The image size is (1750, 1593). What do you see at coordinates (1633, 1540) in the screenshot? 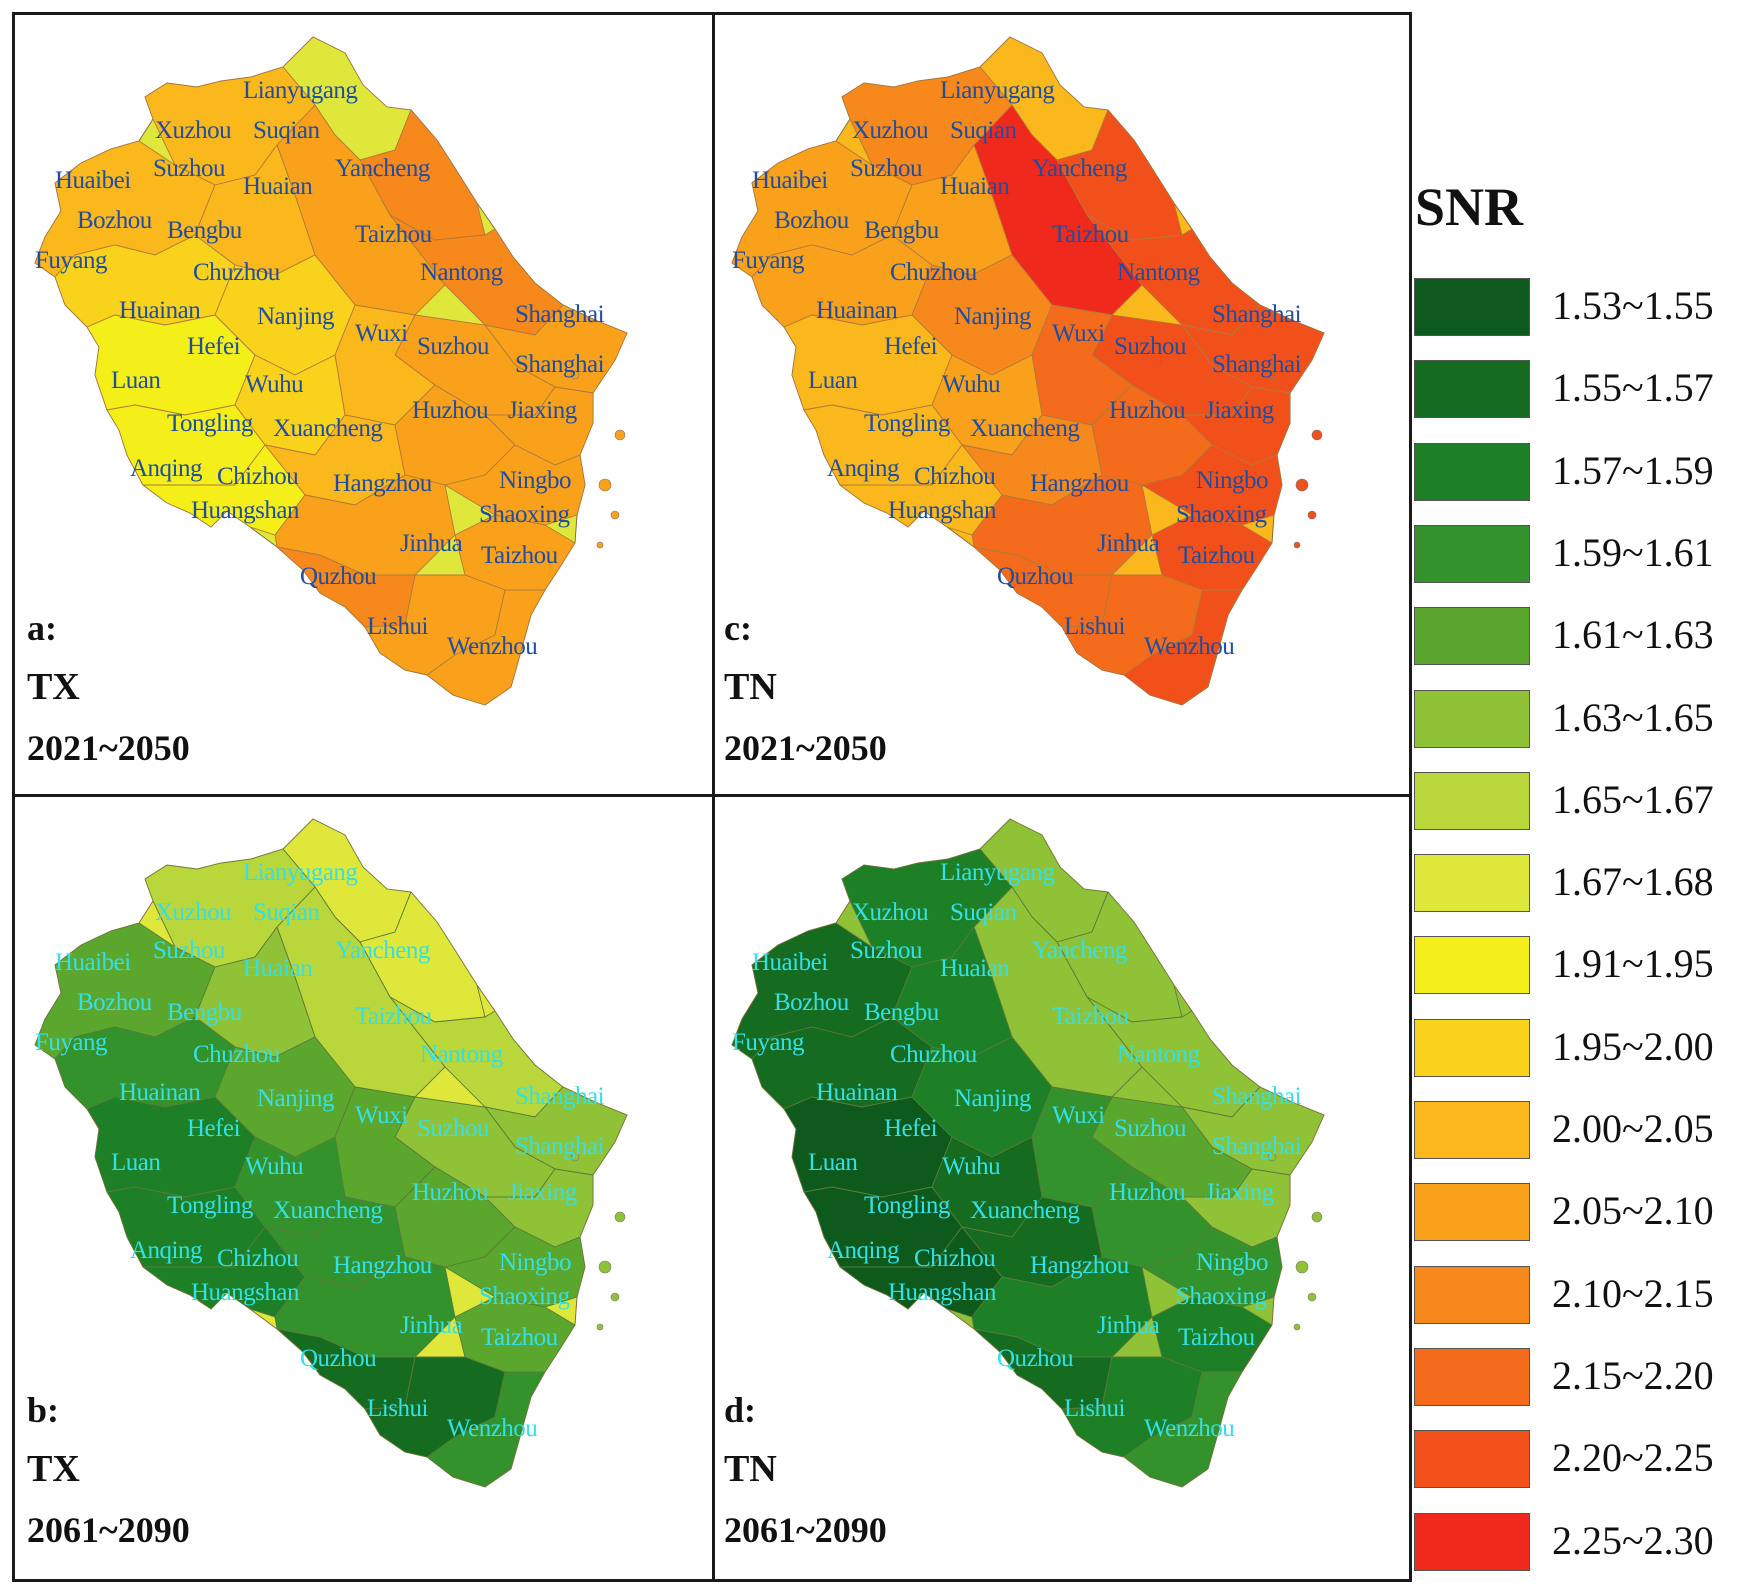
I see `legend-label: 2.25~2.30` at bounding box center [1633, 1540].